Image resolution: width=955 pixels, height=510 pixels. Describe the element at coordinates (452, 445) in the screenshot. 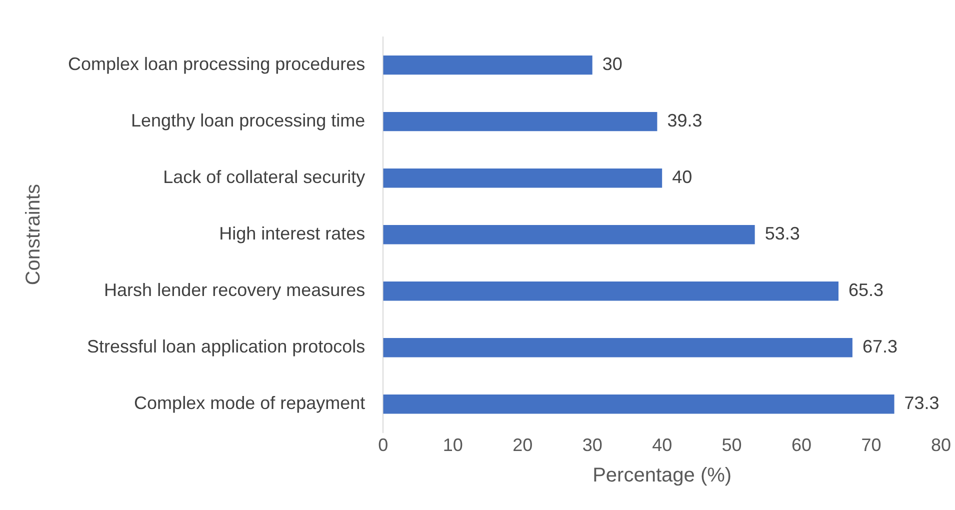

I see `x-tick-label: 10` at that location.